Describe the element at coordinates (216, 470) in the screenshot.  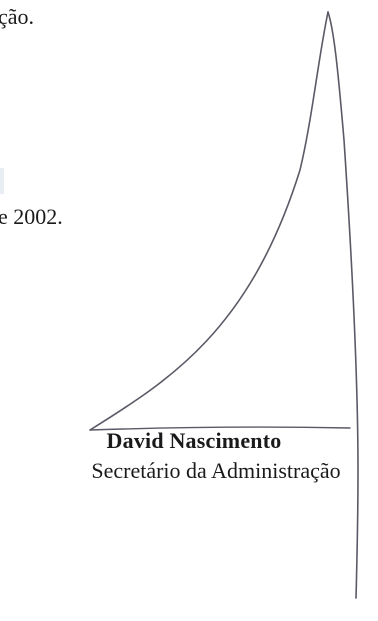
I see `signer-role: Secretário da Administração` at that location.